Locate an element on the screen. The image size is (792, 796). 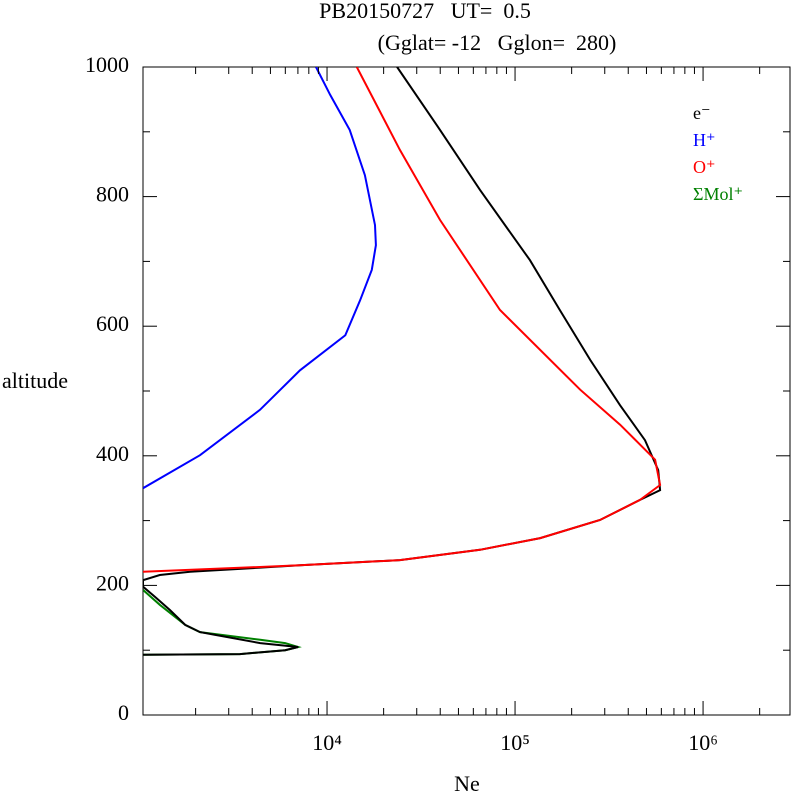
chart-subtitle: (Gglat= -12 Gglon= 280) is located at coordinates (497, 42).